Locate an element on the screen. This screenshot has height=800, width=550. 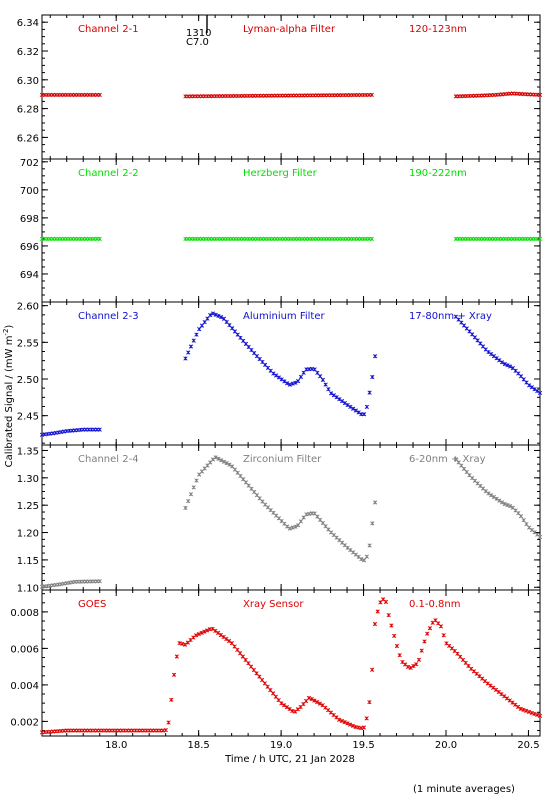
y-tick-label: 6.30 is located at coordinates (28, 81).